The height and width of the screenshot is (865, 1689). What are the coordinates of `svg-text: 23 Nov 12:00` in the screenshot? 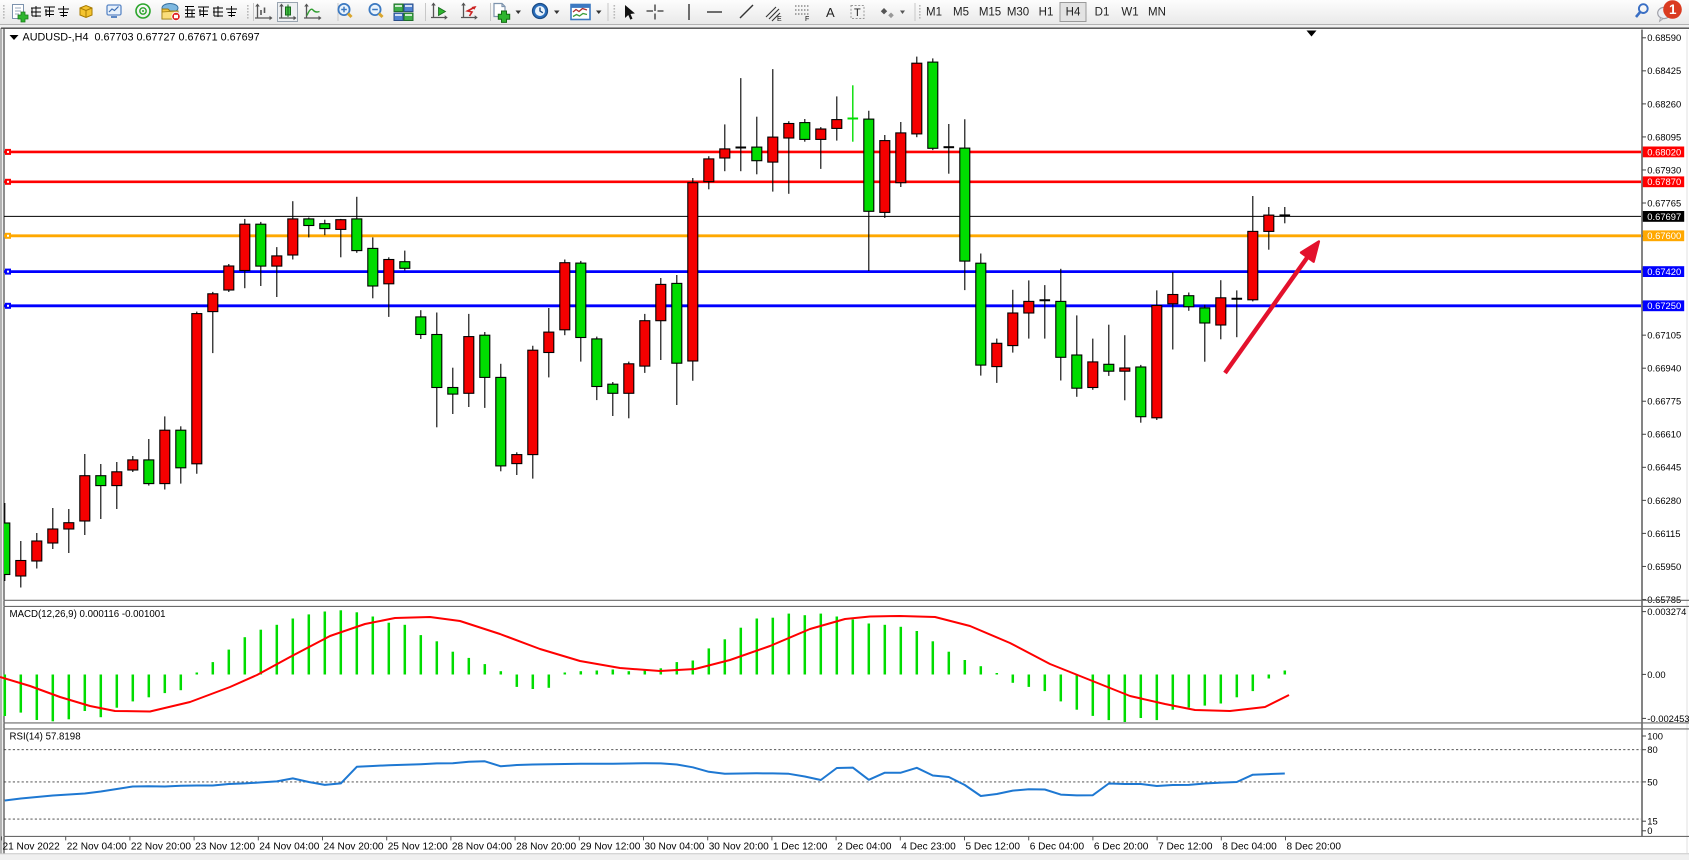 It's located at (225, 847).